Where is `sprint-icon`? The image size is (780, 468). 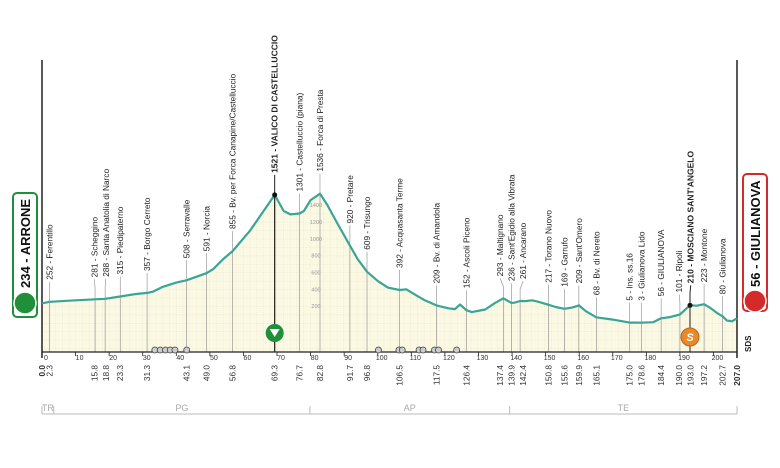 sprint-icon is located at coordinates (690, 337).